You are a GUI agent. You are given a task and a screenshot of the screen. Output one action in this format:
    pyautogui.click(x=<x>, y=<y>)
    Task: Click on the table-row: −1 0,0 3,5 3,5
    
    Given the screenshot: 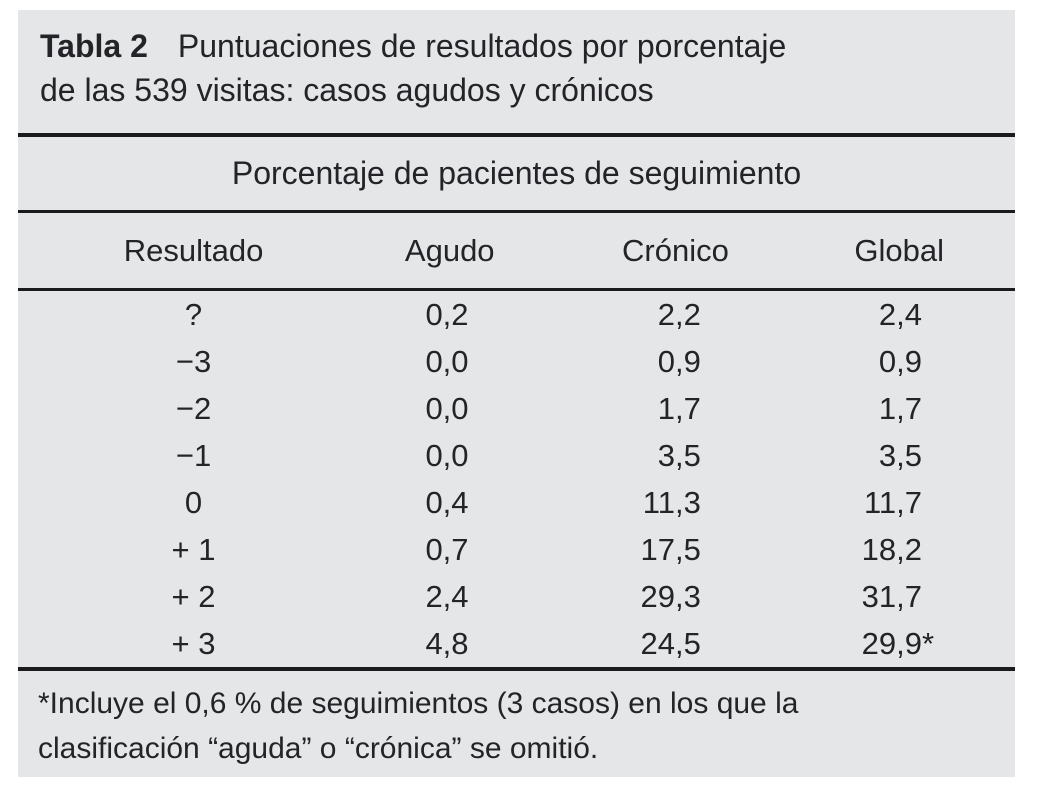 What is the action you would take?
    pyautogui.click(x=516, y=455)
    